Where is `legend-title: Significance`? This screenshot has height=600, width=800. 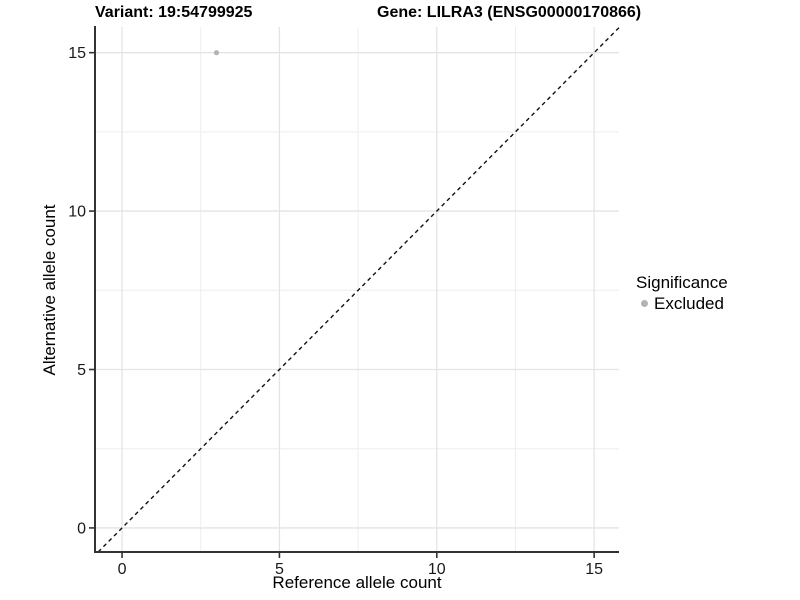
legend-title: Significance is located at coordinates (682, 282).